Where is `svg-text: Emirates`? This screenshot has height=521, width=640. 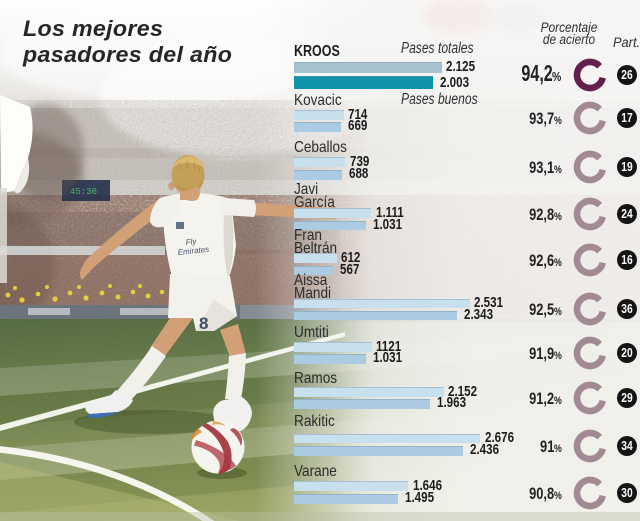
svg-text: Emirates is located at coordinates (193, 251).